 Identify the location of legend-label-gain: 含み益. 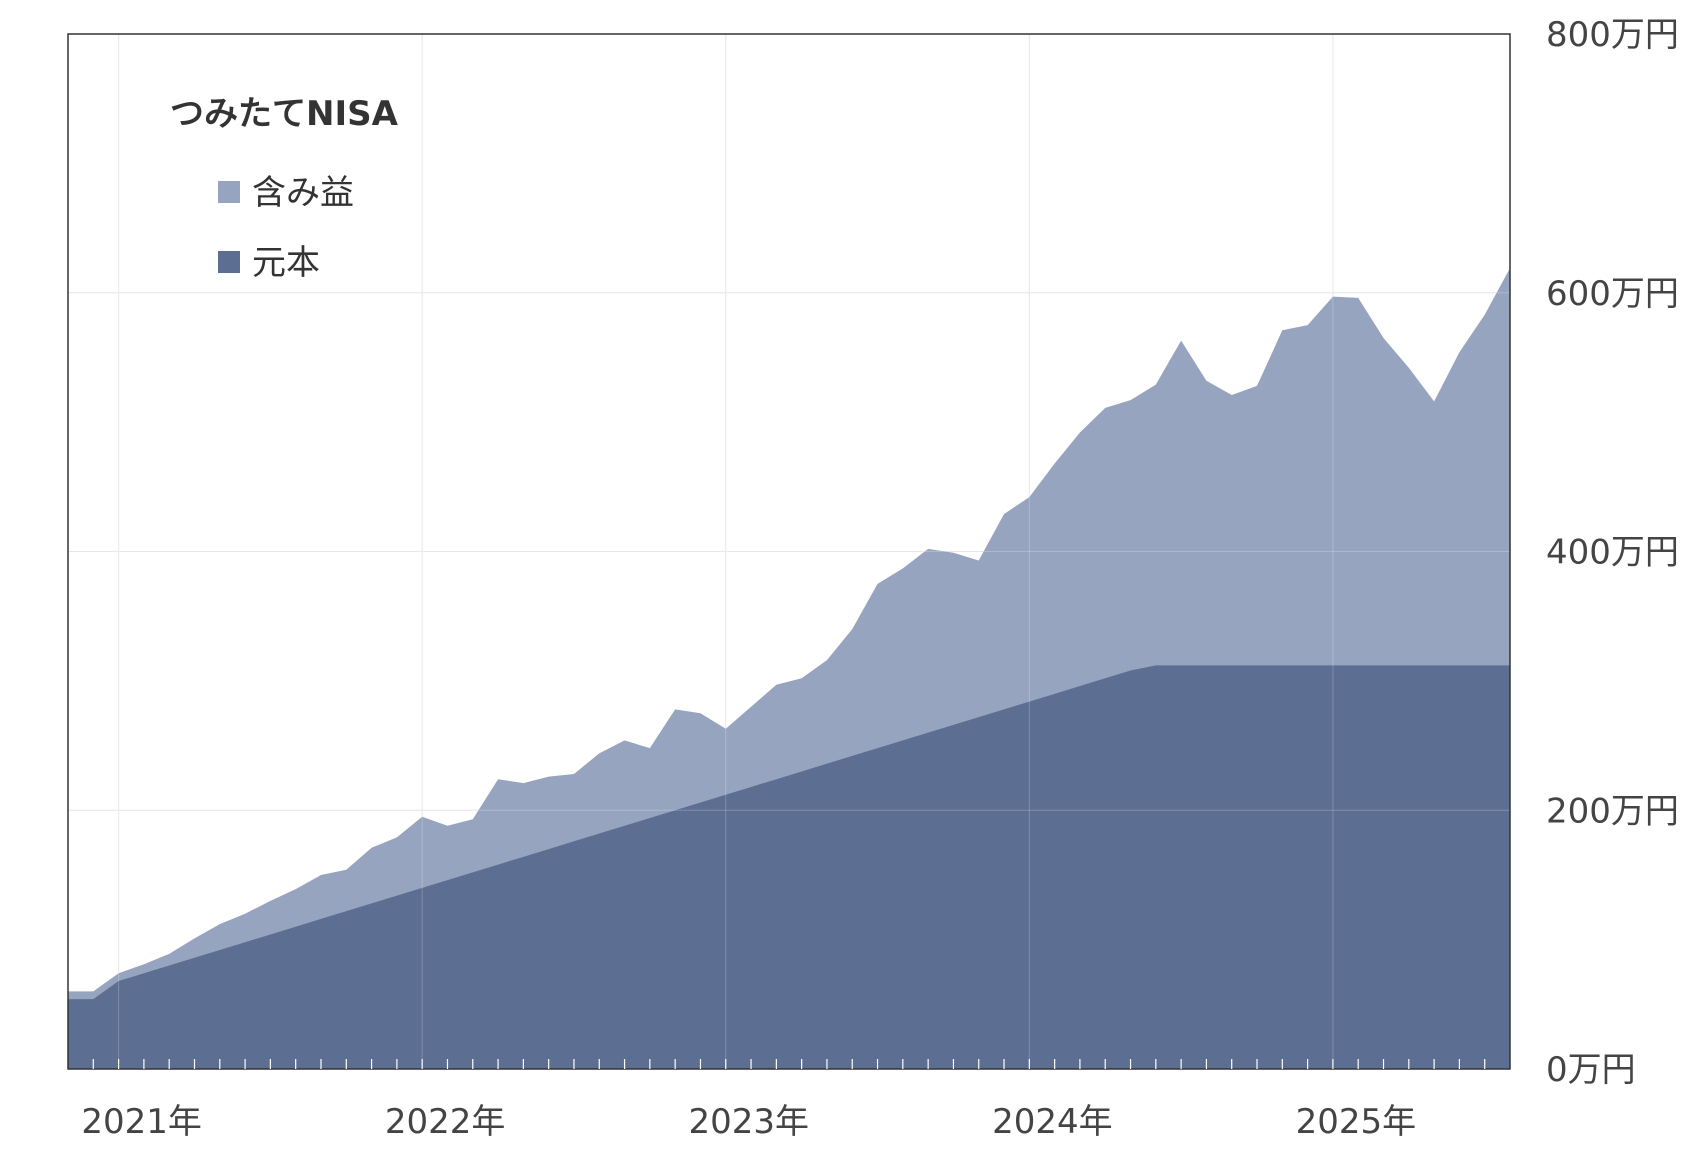
(303, 193).